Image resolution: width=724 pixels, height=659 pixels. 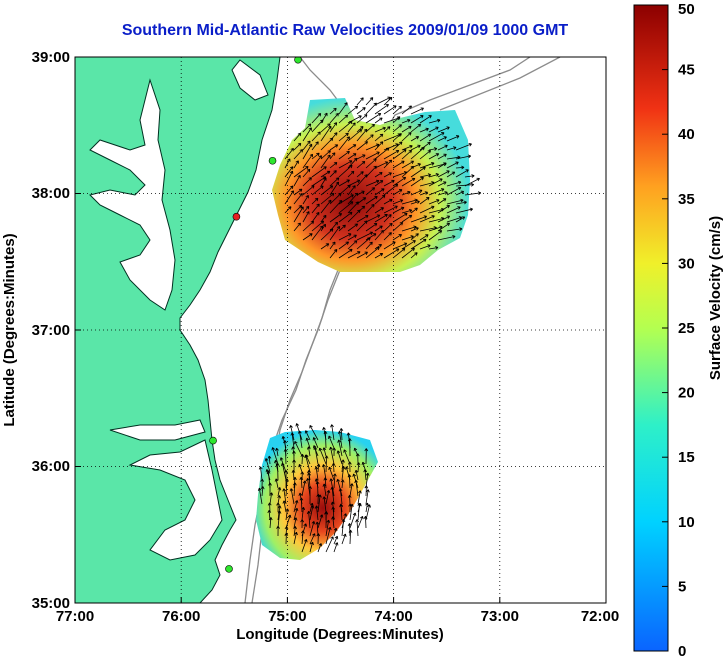 What do you see at coordinates (715, 298) in the screenshot?
I see `colorbar-label: Surface Velocity (cm/s)` at bounding box center [715, 298].